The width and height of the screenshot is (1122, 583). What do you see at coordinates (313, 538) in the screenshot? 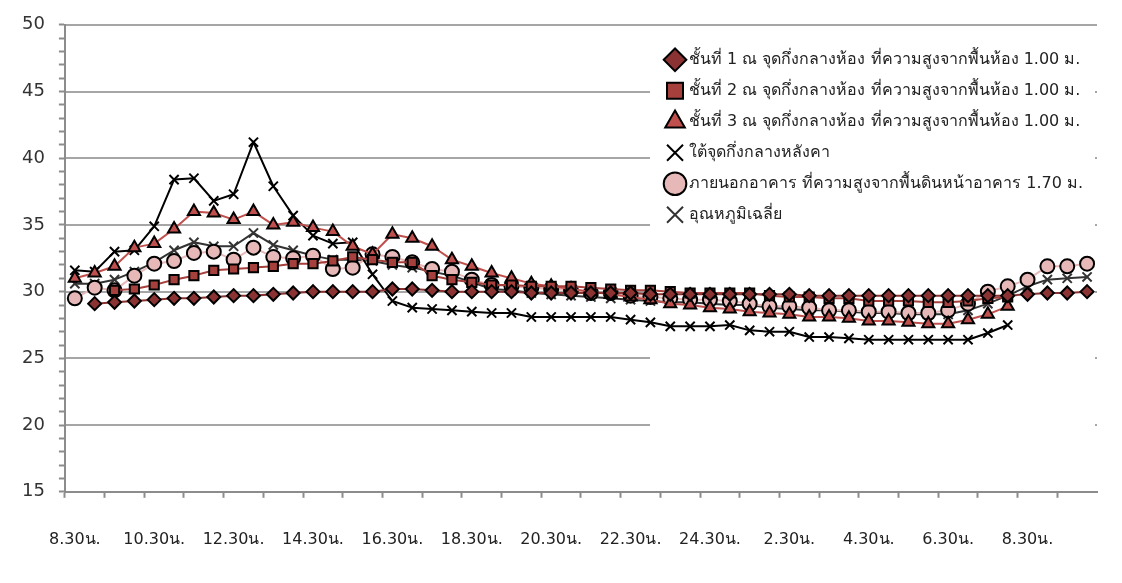
I see `x-tick-label: 14.30น.` at bounding box center [313, 538].